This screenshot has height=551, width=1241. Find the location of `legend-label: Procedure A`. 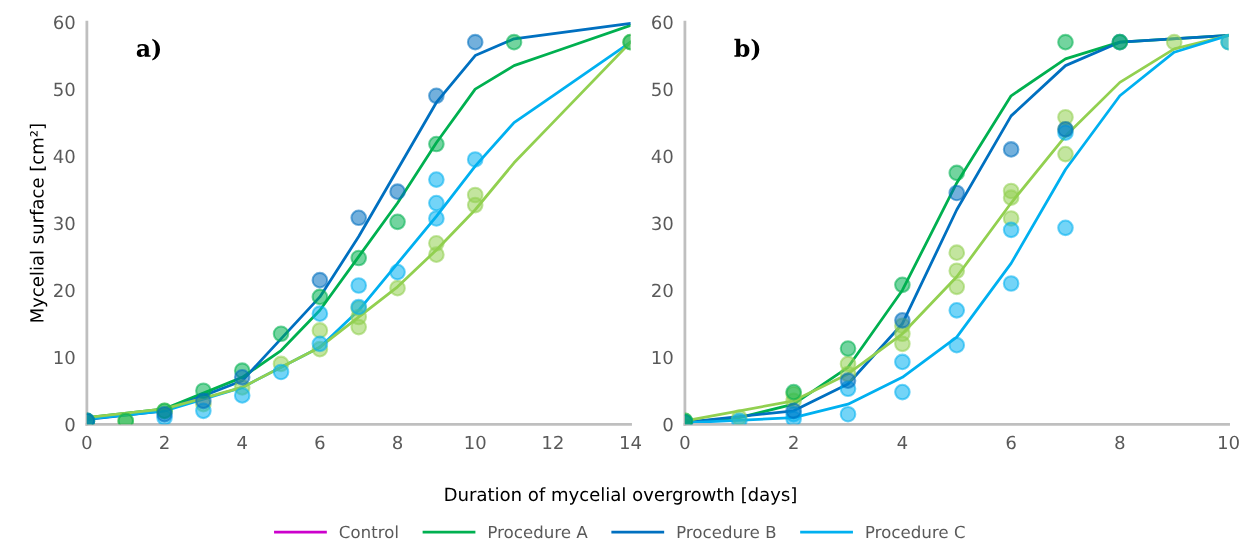

legend-label: Procedure A is located at coordinates (538, 532).